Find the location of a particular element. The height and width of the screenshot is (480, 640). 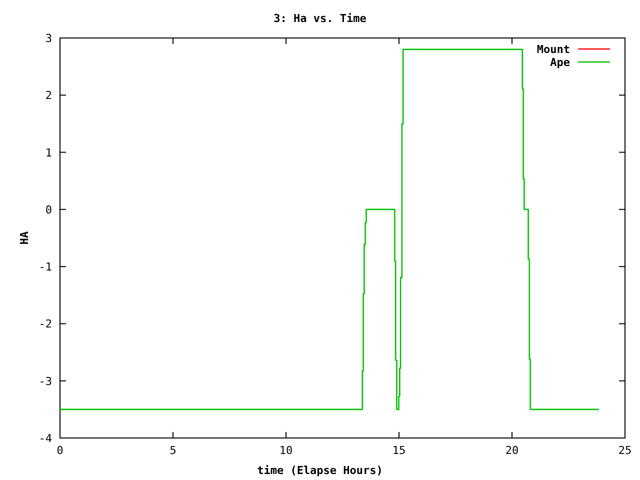

y-axis-title: HA is located at coordinates (24, 238).